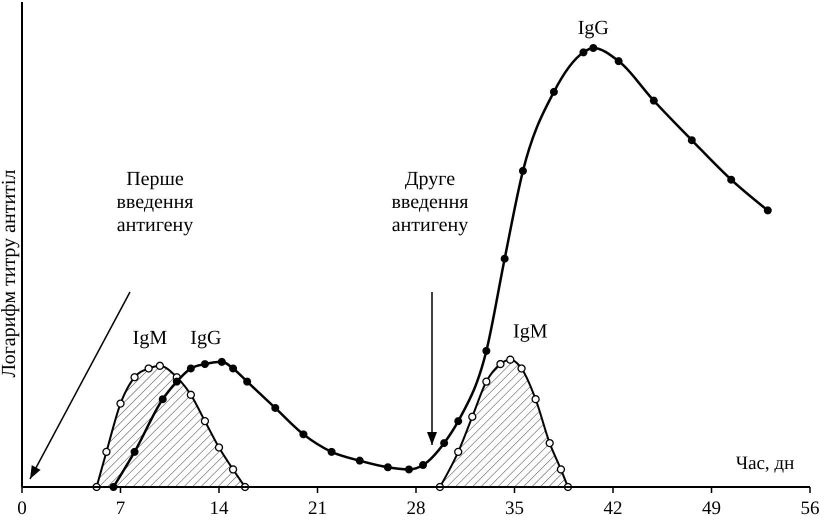 Image resolution: width=825 pixels, height=526 pixels. Describe the element at coordinates (22, 508) in the screenshot. I see `x-tick-label: 0` at that location.